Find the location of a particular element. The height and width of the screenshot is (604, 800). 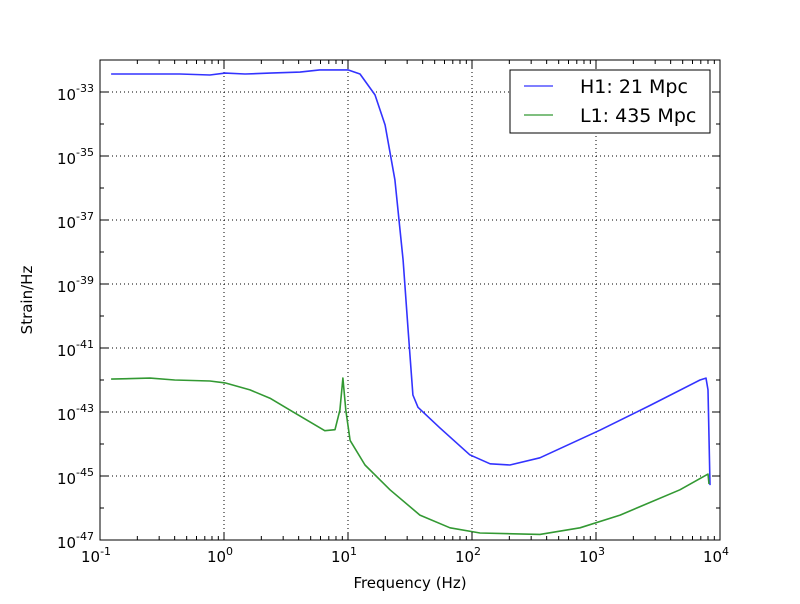

y-tick-exponent: -41 is located at coordinates (85, 344).